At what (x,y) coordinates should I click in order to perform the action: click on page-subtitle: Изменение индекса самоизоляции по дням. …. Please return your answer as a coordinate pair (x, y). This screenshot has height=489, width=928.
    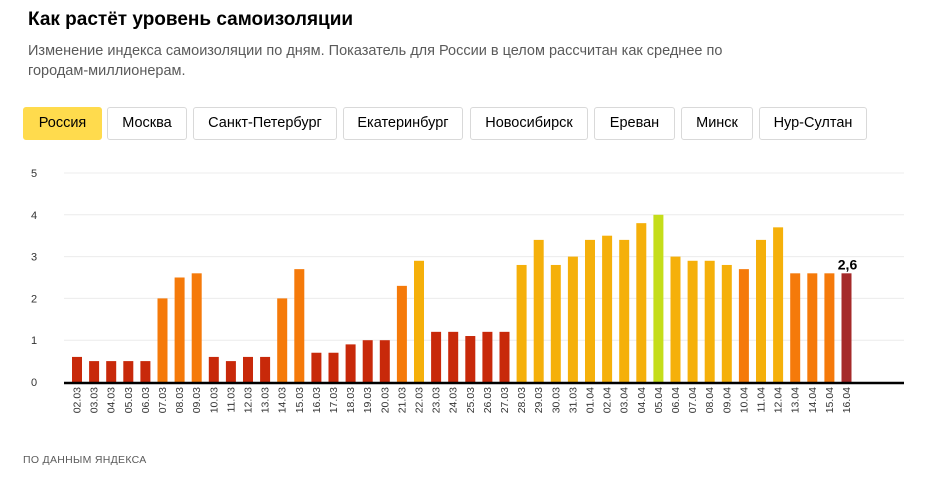
    Looking at the image, I should click on (375, 61).